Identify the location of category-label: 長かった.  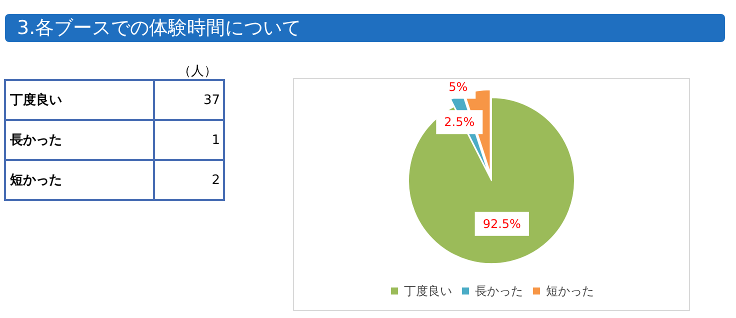
(79, 140).